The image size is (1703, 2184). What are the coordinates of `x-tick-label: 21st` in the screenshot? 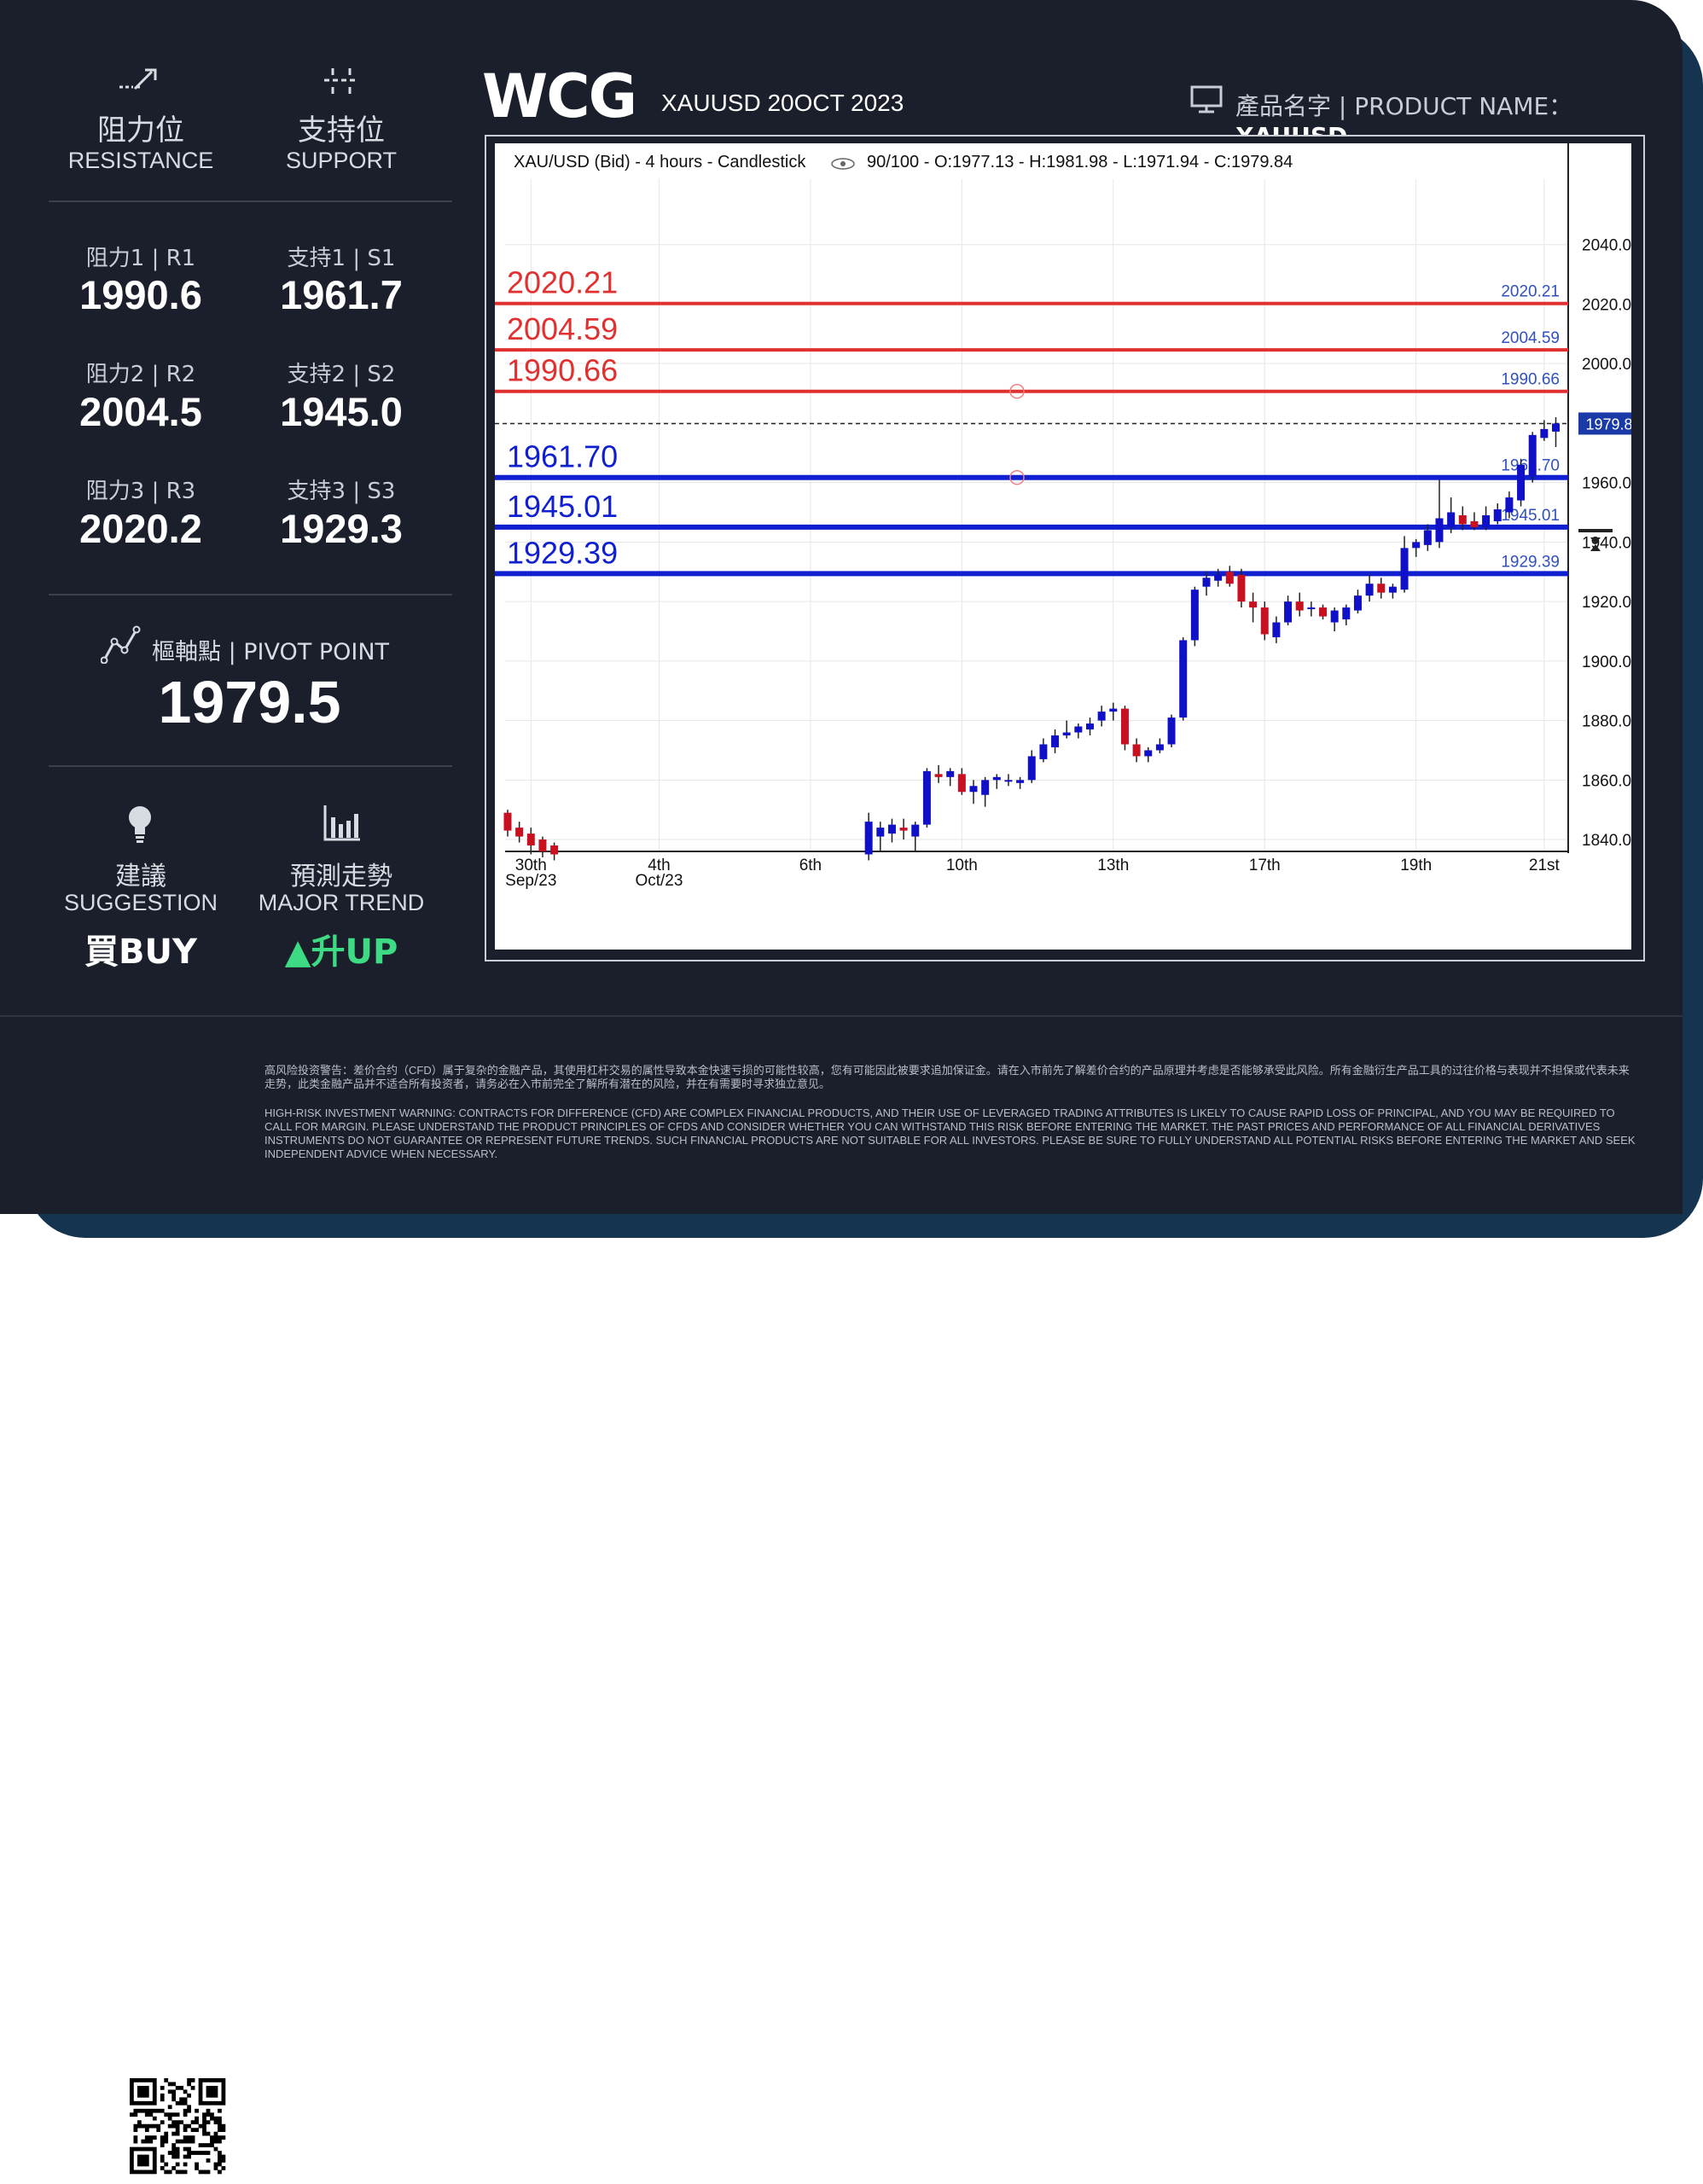 It's located at (1545, 865).